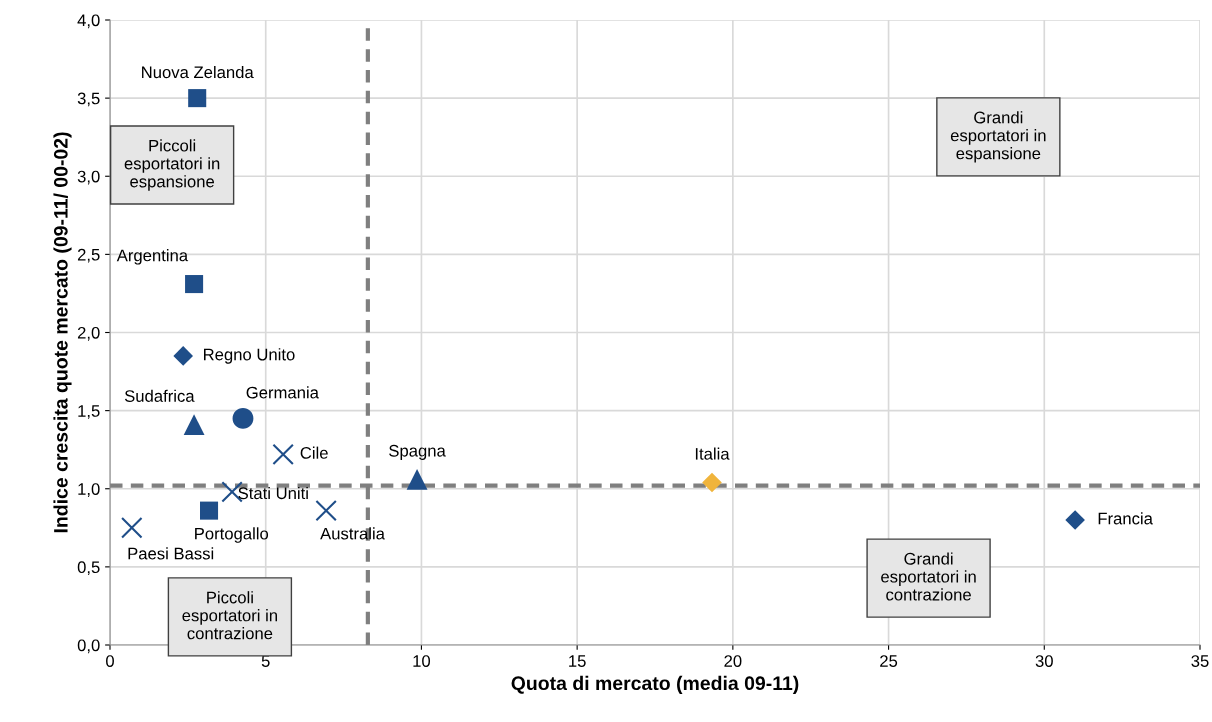  Describe the element at coordinates (655, 684) in the screenshot. I see `x-axis-title: Quota di mercato (media 09-11)` at that location.